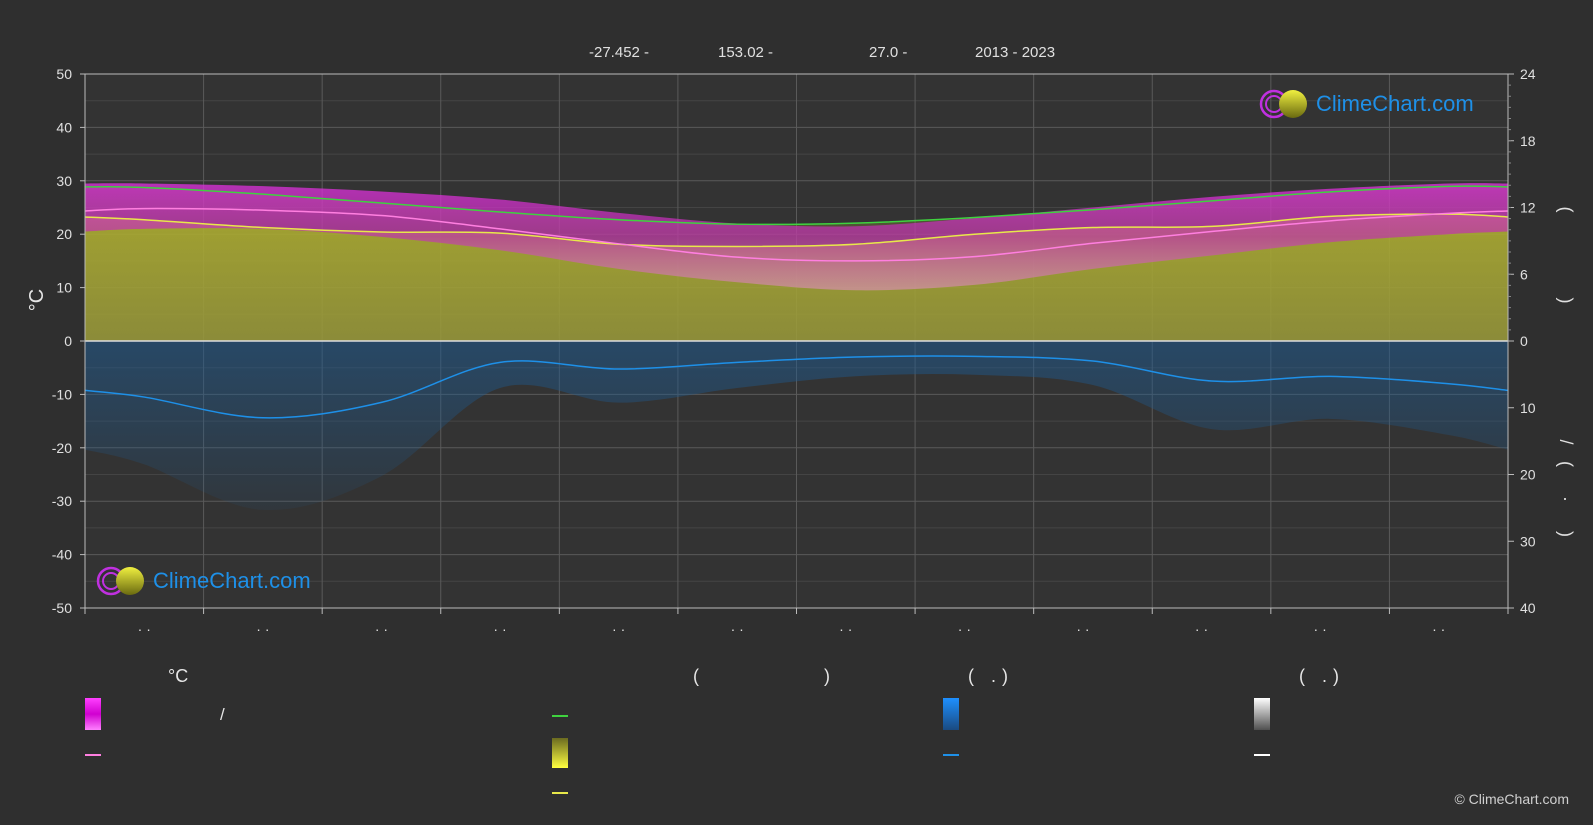 This screenshot has width=1593, height=825. I want to click on temperature-mean-line, so click(796, 234).